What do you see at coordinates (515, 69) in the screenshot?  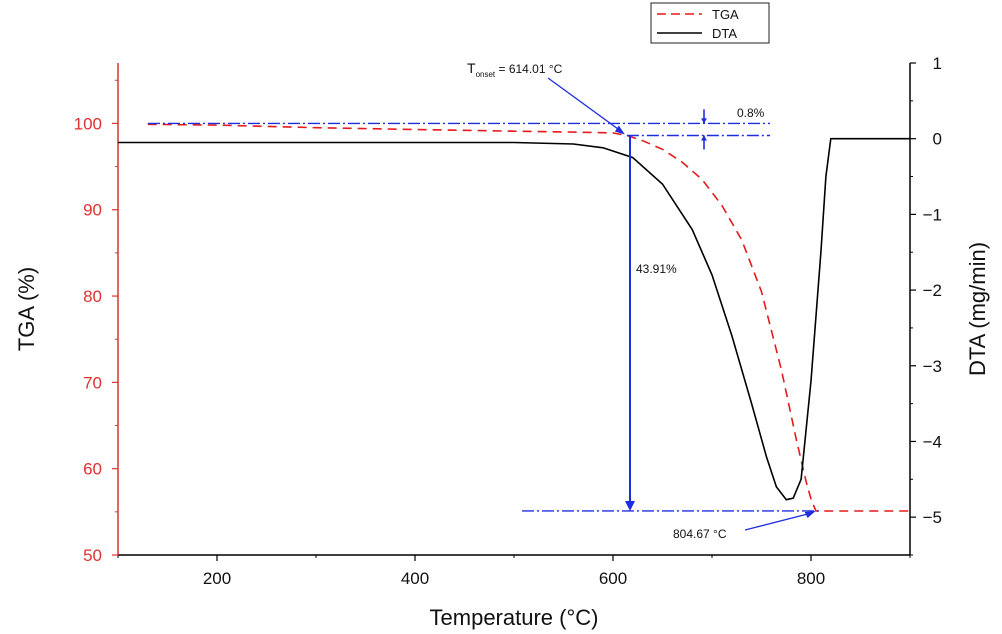 I see `onset-label: Tonset = 614.01 °C` at bounding box center [515, 69].